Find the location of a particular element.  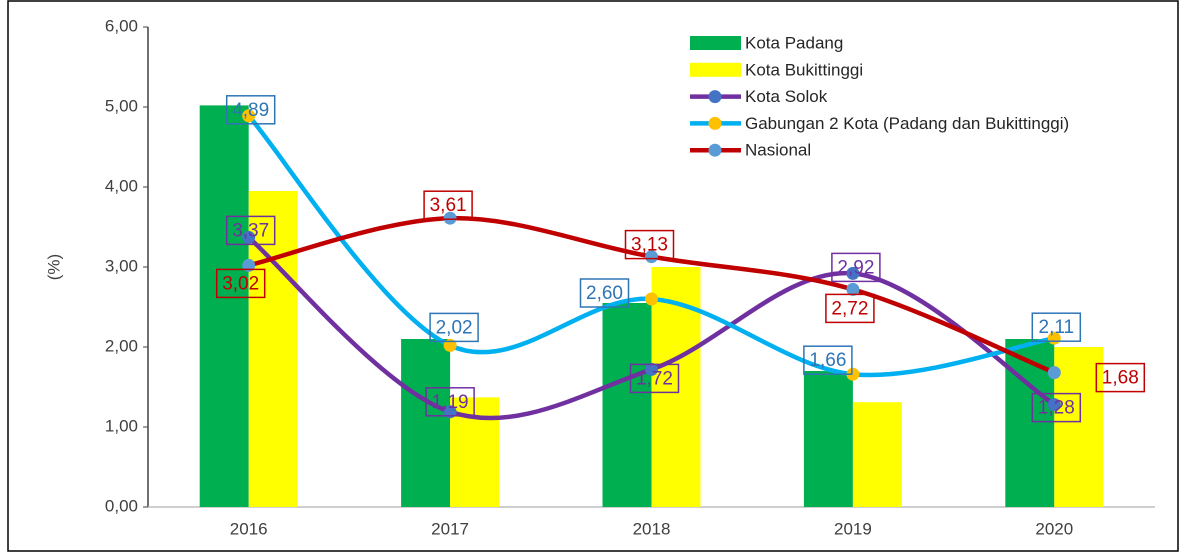

data-label: 1,68 is located at coordinates (1120, 378).